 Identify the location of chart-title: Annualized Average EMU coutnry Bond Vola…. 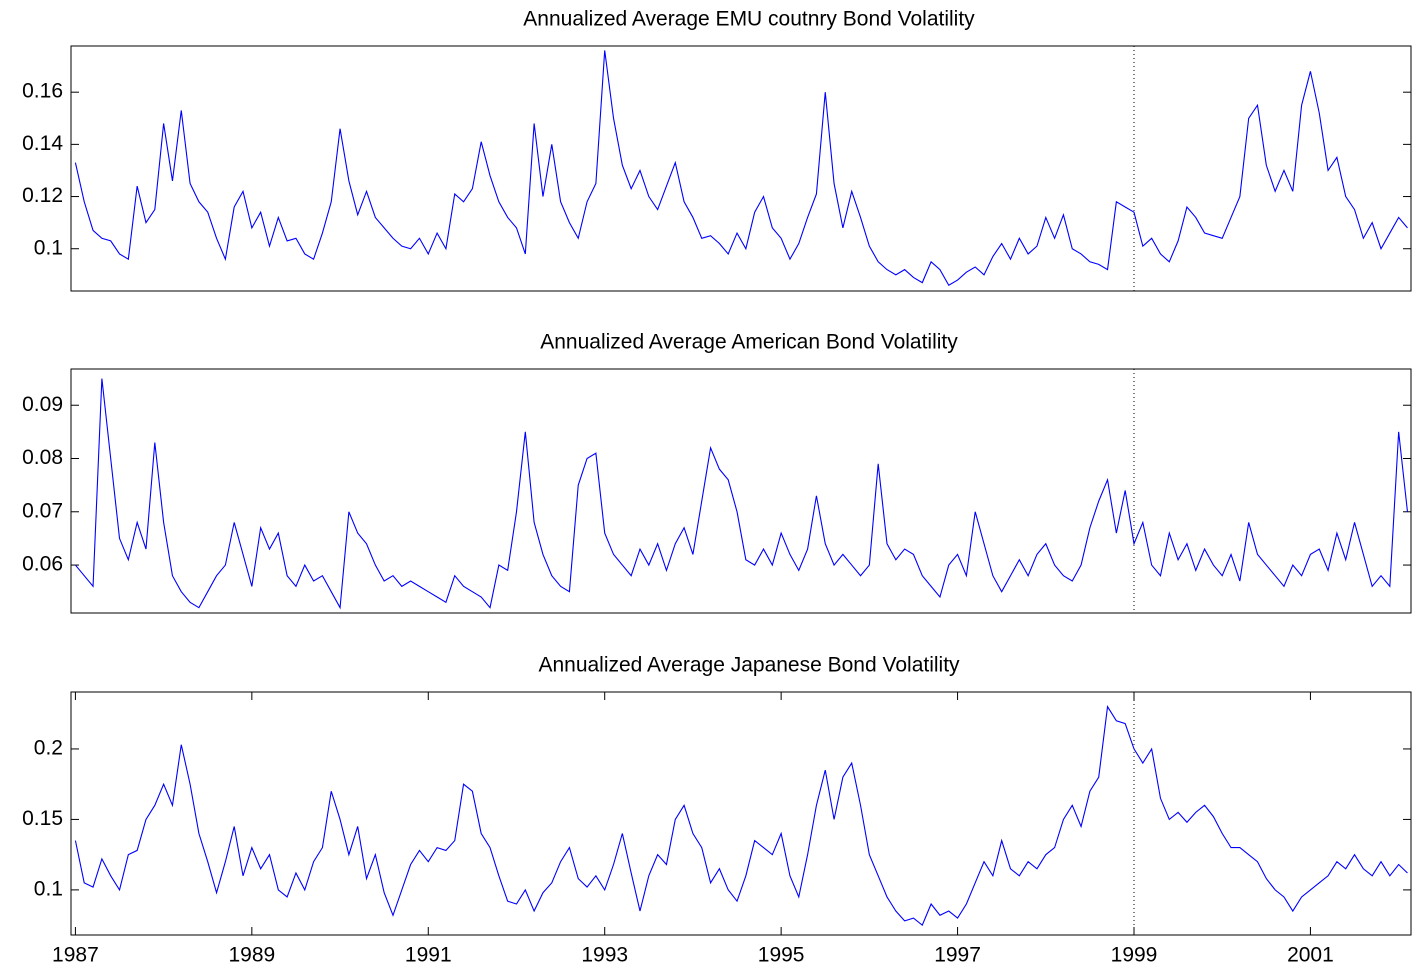
(749, 19).